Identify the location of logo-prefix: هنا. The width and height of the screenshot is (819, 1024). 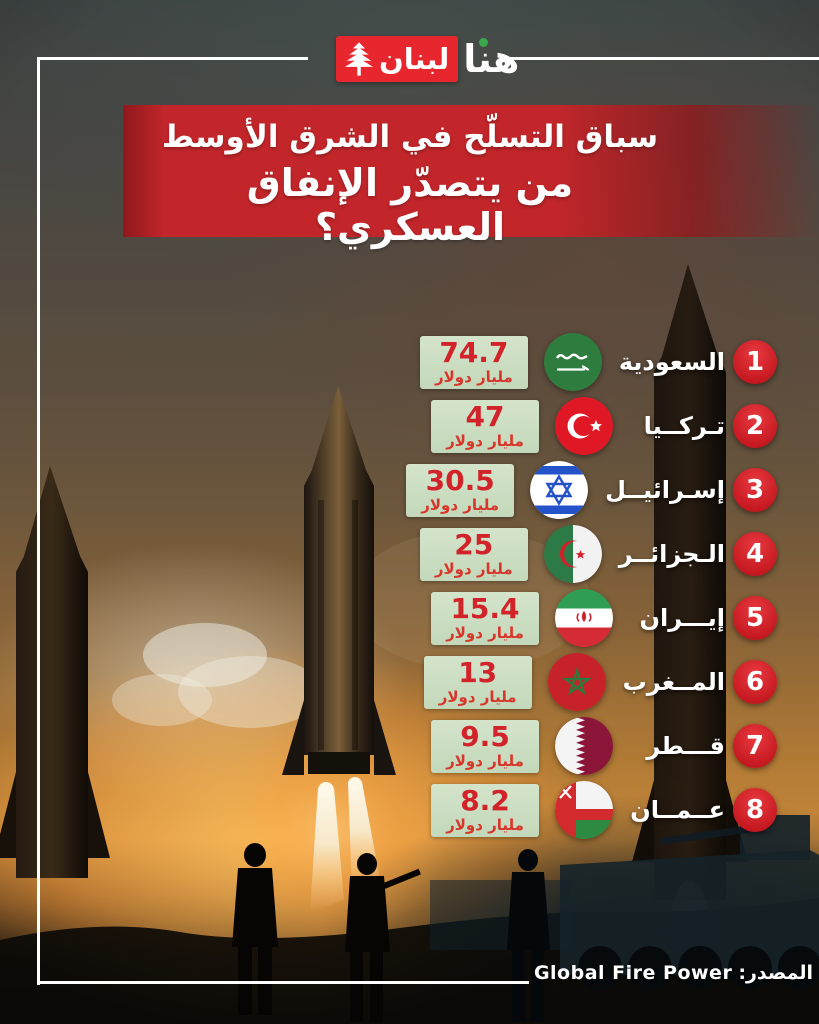
(491, 59).